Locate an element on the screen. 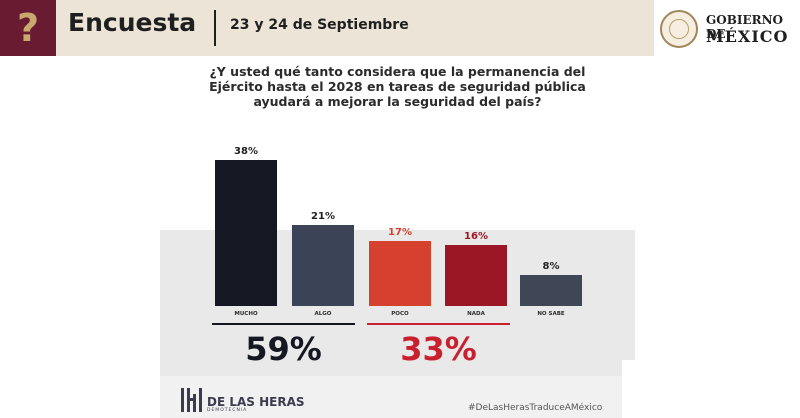  category-label-poco: POCO is located at coordinates (400, 314).